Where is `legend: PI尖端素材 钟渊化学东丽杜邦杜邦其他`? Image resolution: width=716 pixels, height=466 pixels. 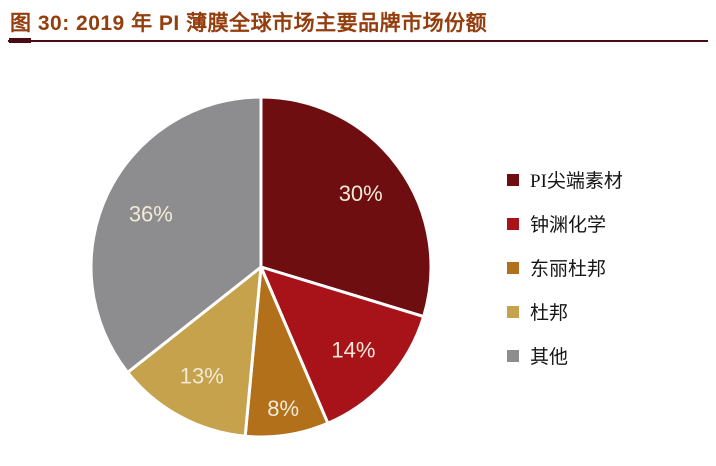
legend: PI尖端素材 钟渊化学东丽杜邦杜邦其他 is located at coordinates (565, 276).